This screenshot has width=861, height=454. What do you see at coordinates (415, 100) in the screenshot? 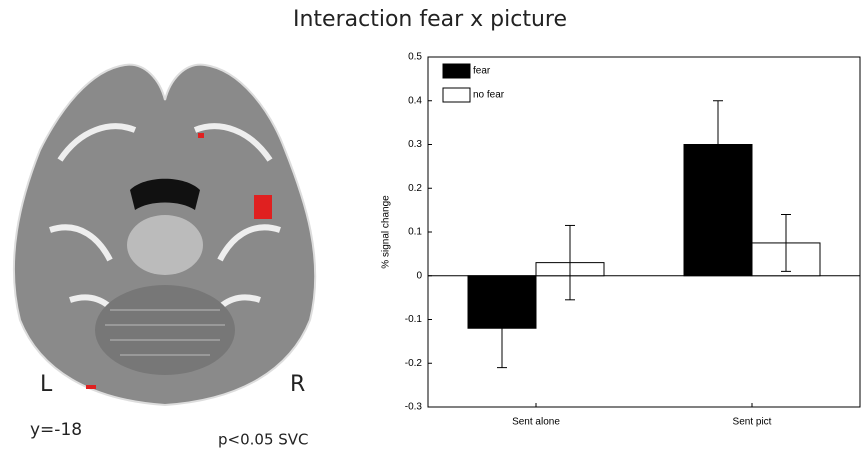
I see `y-tick-label: 0.4` at bounding box center [415, 100].